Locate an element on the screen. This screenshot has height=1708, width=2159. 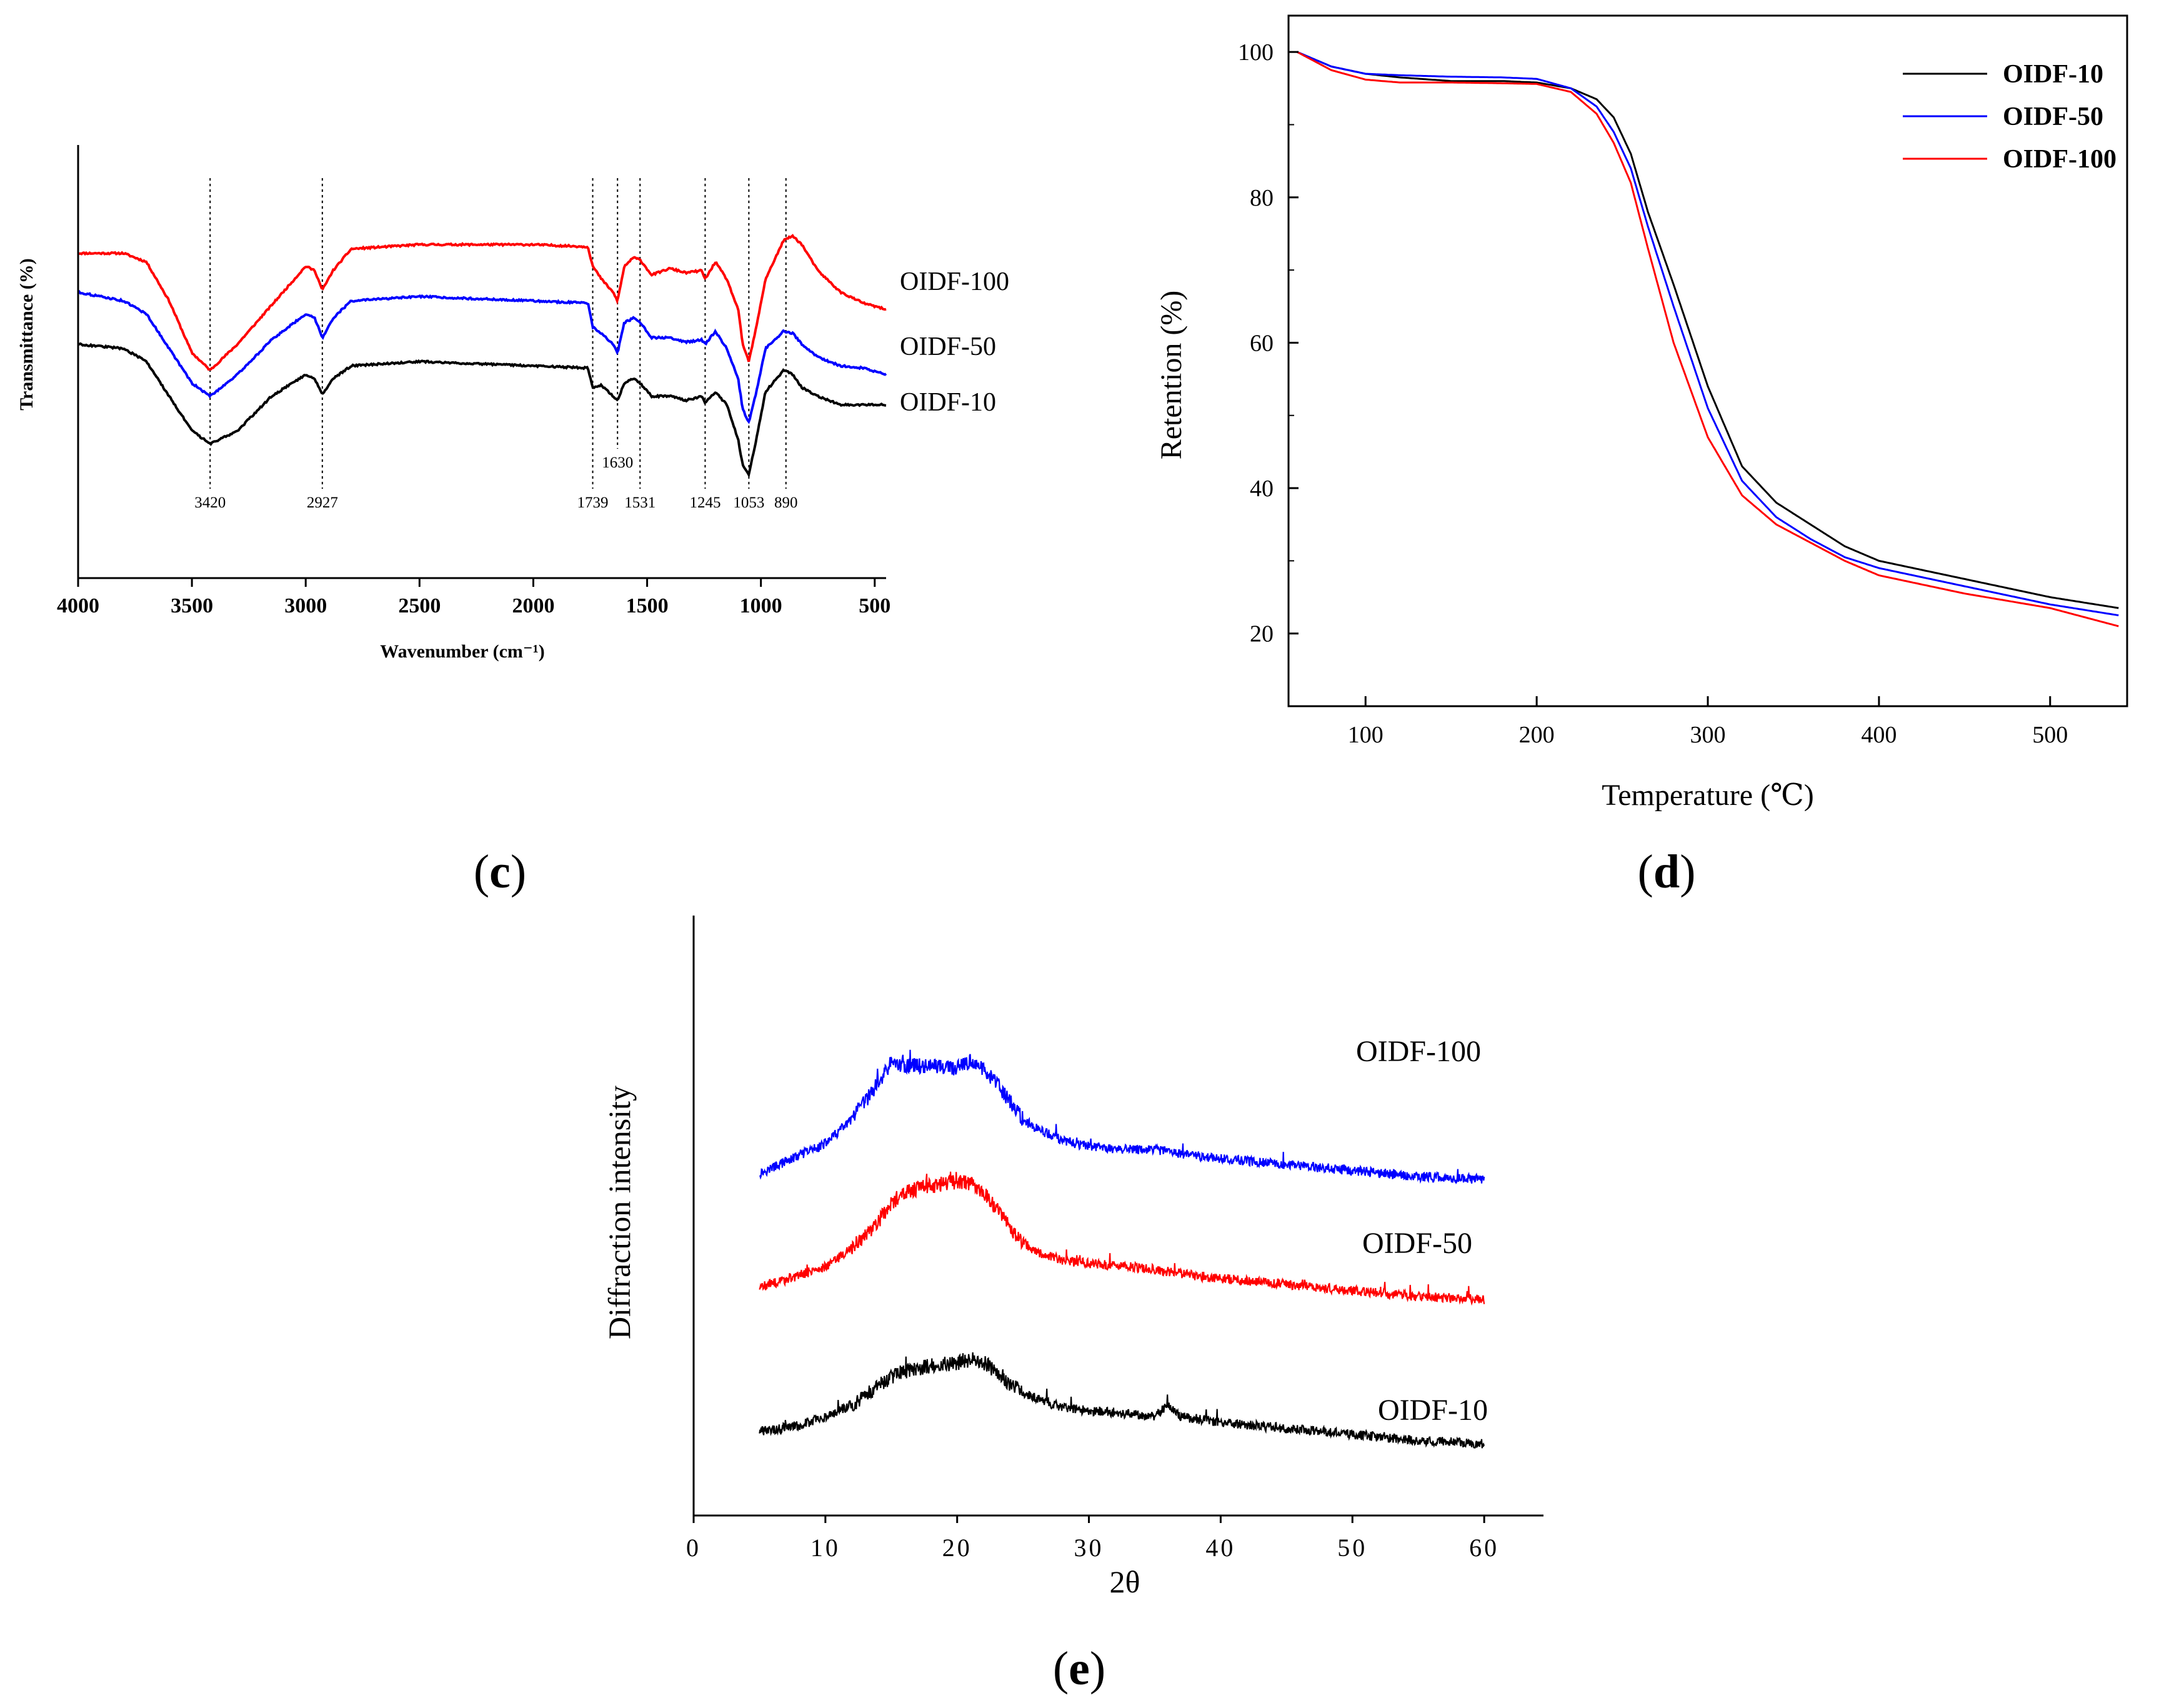
ftir-peak-label-890: 890 is located at coordinates (786, 503).